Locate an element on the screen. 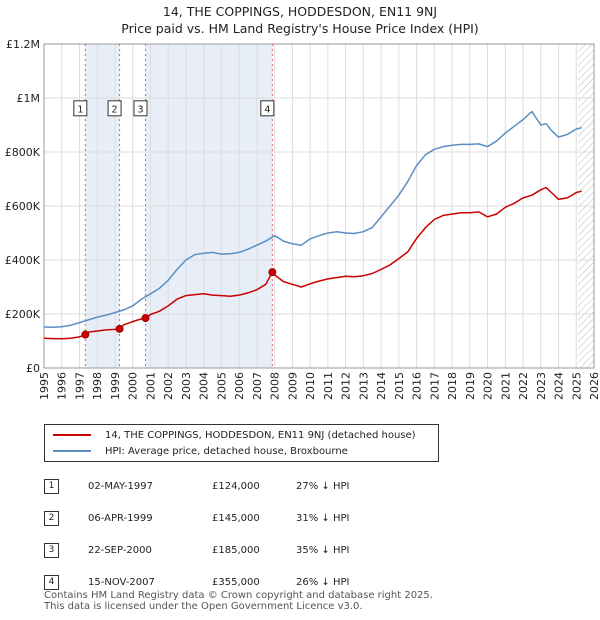 Image resolution: width=600 pixels, height=620 pixels. x-tick-label: 2004 is located at coordinates (204, 386).